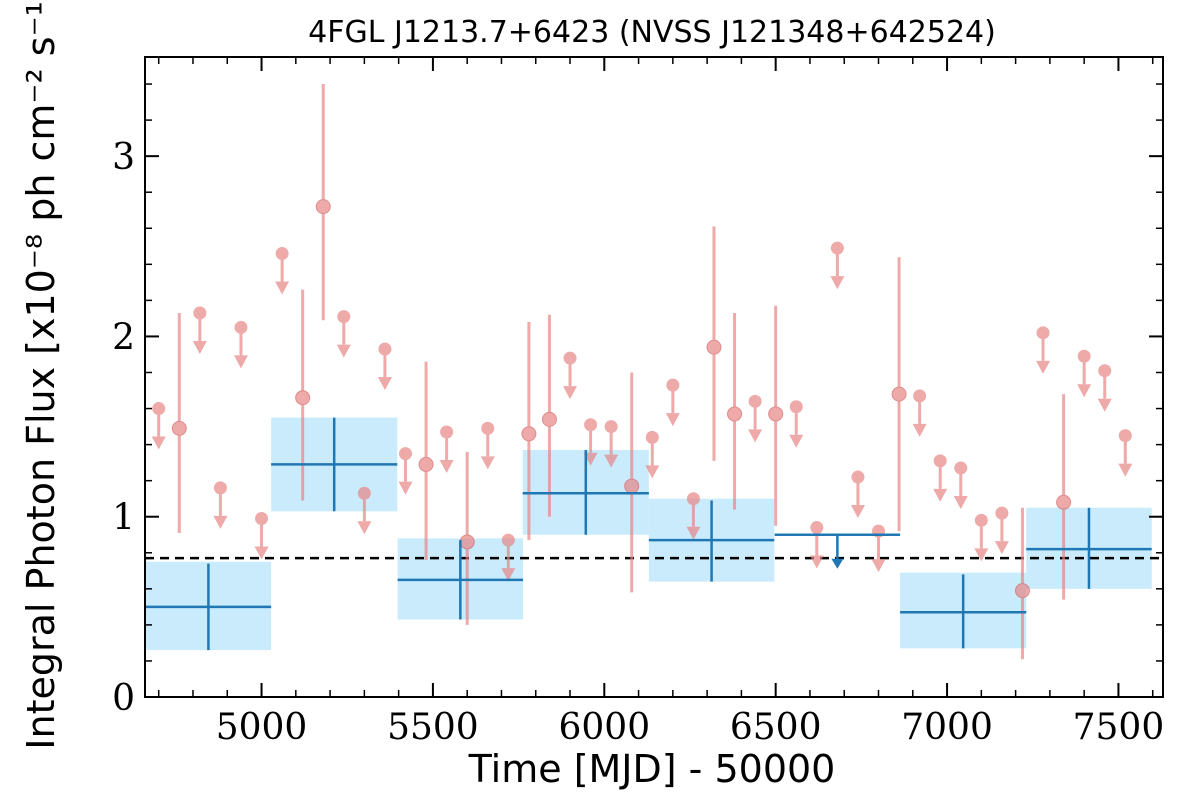  I want to click on y-axis-title: Integral Photon Flux [x10⁻⁸ ph cm⁻² s⁻¹], so click(41, 375).